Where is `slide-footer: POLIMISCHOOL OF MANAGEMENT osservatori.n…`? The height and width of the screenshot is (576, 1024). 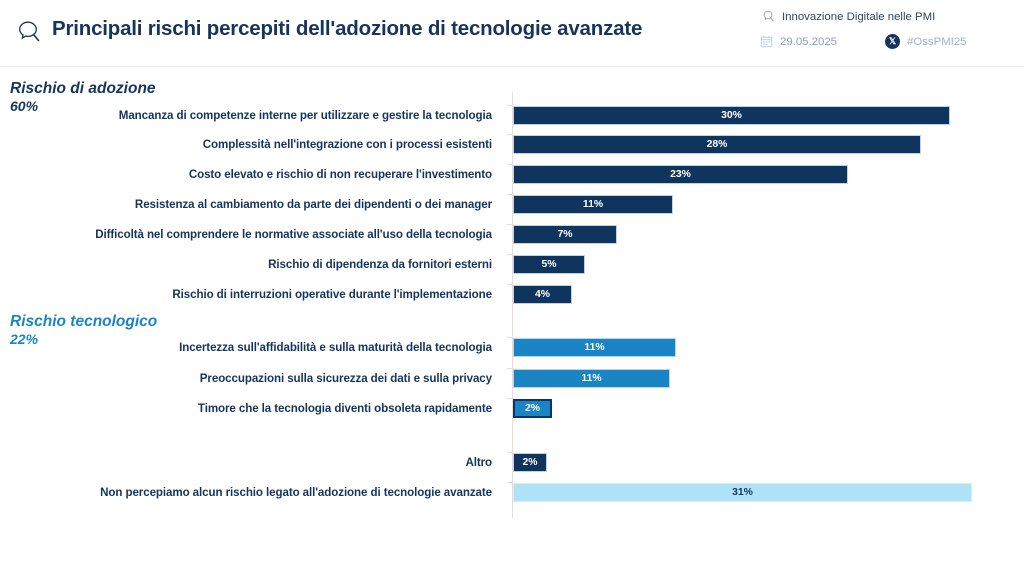 slide-footer: POLIMISCHOOL OF MANAGEMENT osservatori.n… is located at coordinates (512, 548).